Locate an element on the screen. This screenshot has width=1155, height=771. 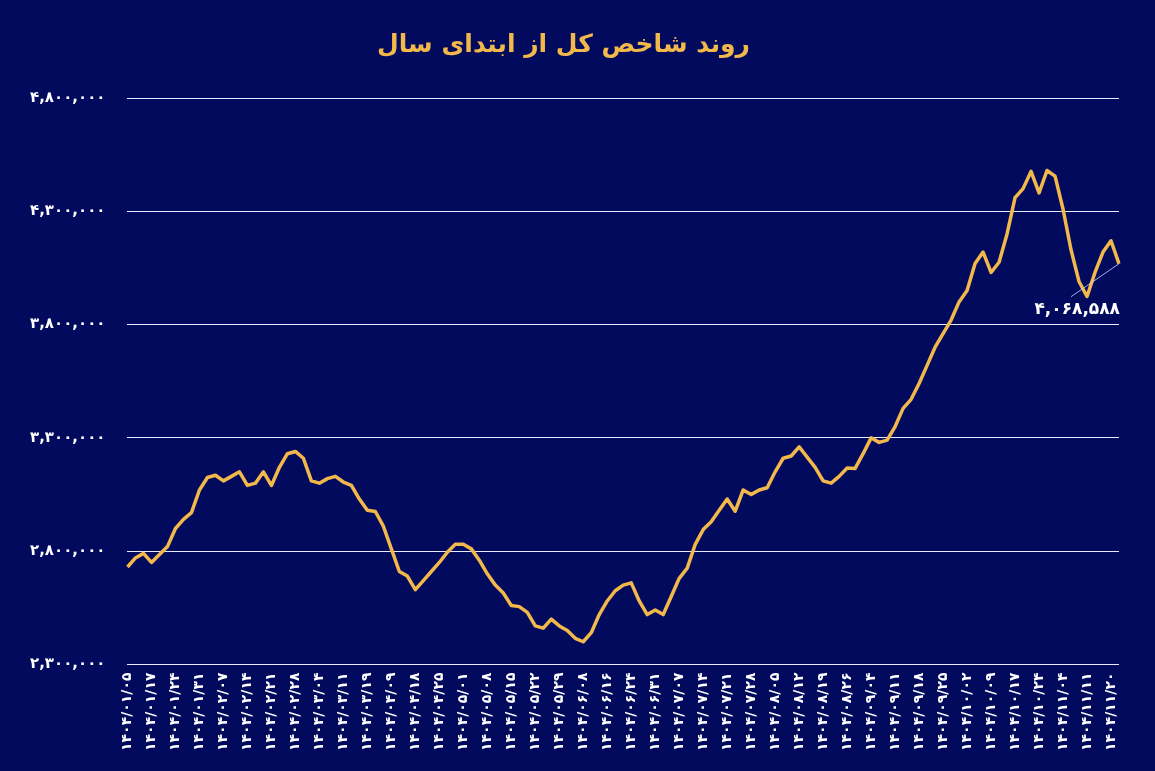
x-tick-label: ۱۴۰۴/۰۱/۲۴ is located at coordinates (174, 711).